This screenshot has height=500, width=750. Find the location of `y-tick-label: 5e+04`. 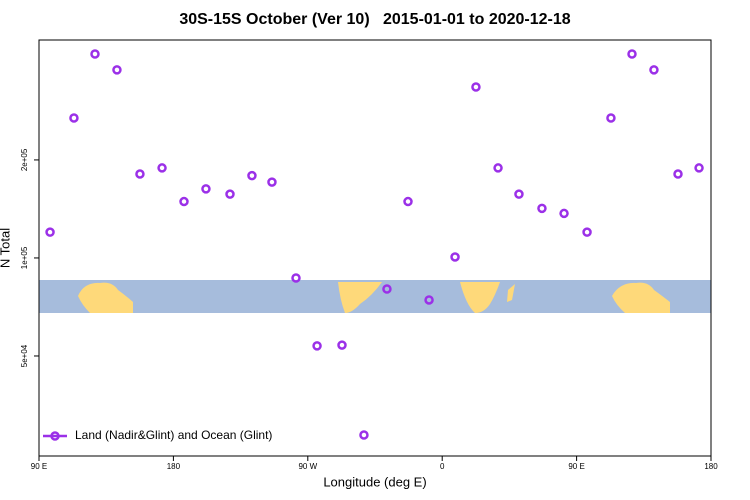

y-tick-label: 5e+04 is located at coordinates (24, 355).